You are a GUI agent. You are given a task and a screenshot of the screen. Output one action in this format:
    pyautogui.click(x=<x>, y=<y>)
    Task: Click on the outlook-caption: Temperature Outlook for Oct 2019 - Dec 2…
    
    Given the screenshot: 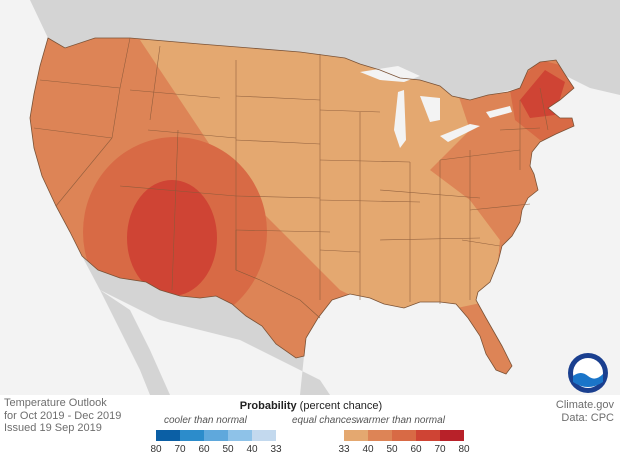 What is the action you would take?
    pyautogui.click(x=62, y=416)
    